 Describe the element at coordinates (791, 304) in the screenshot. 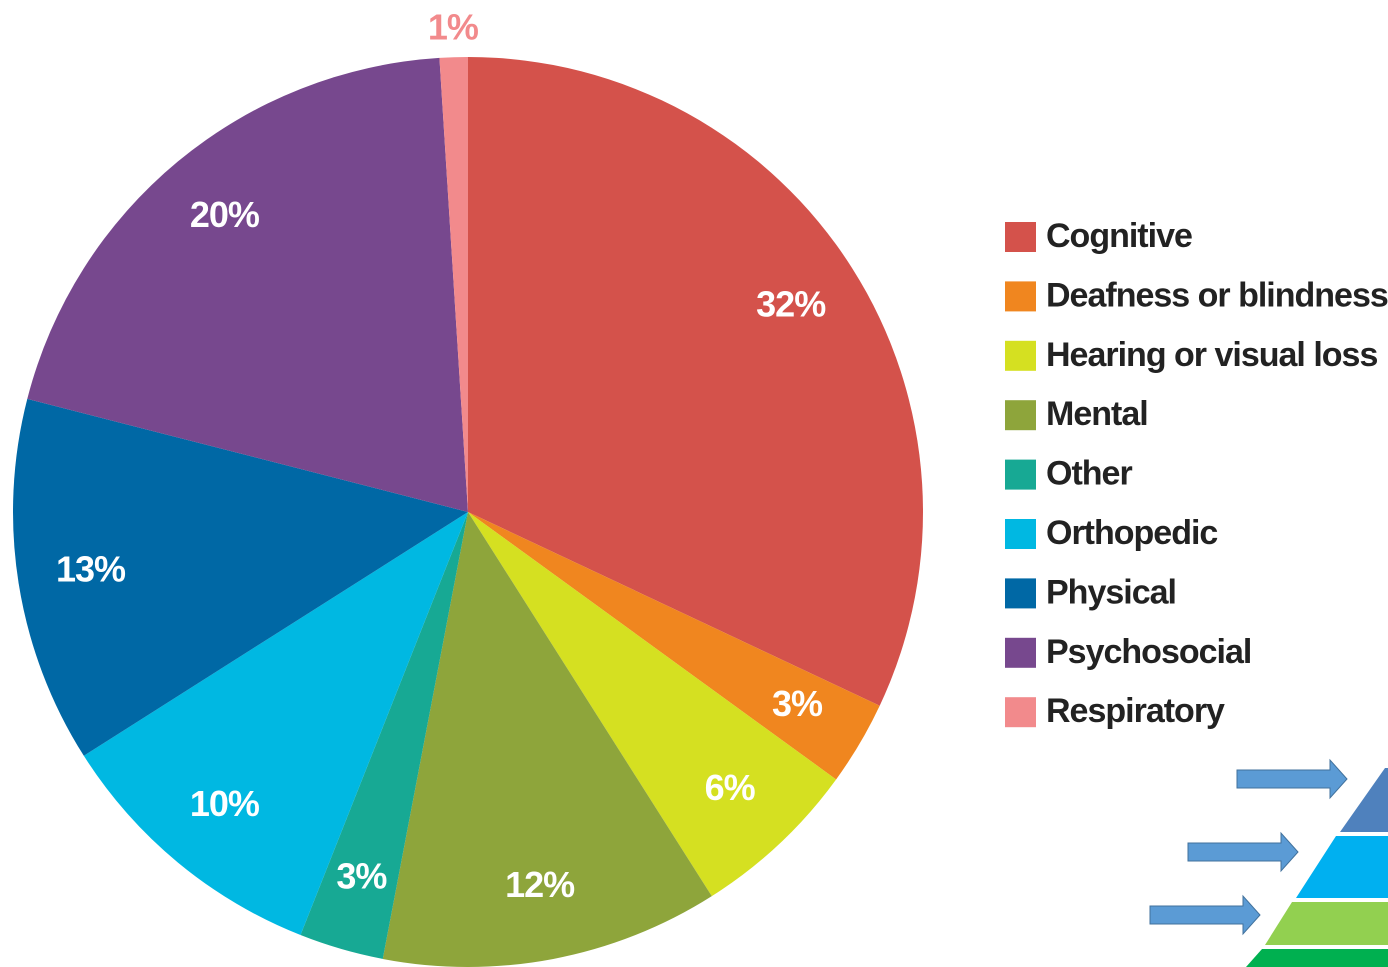

I see `data-label: 32%` at that location.